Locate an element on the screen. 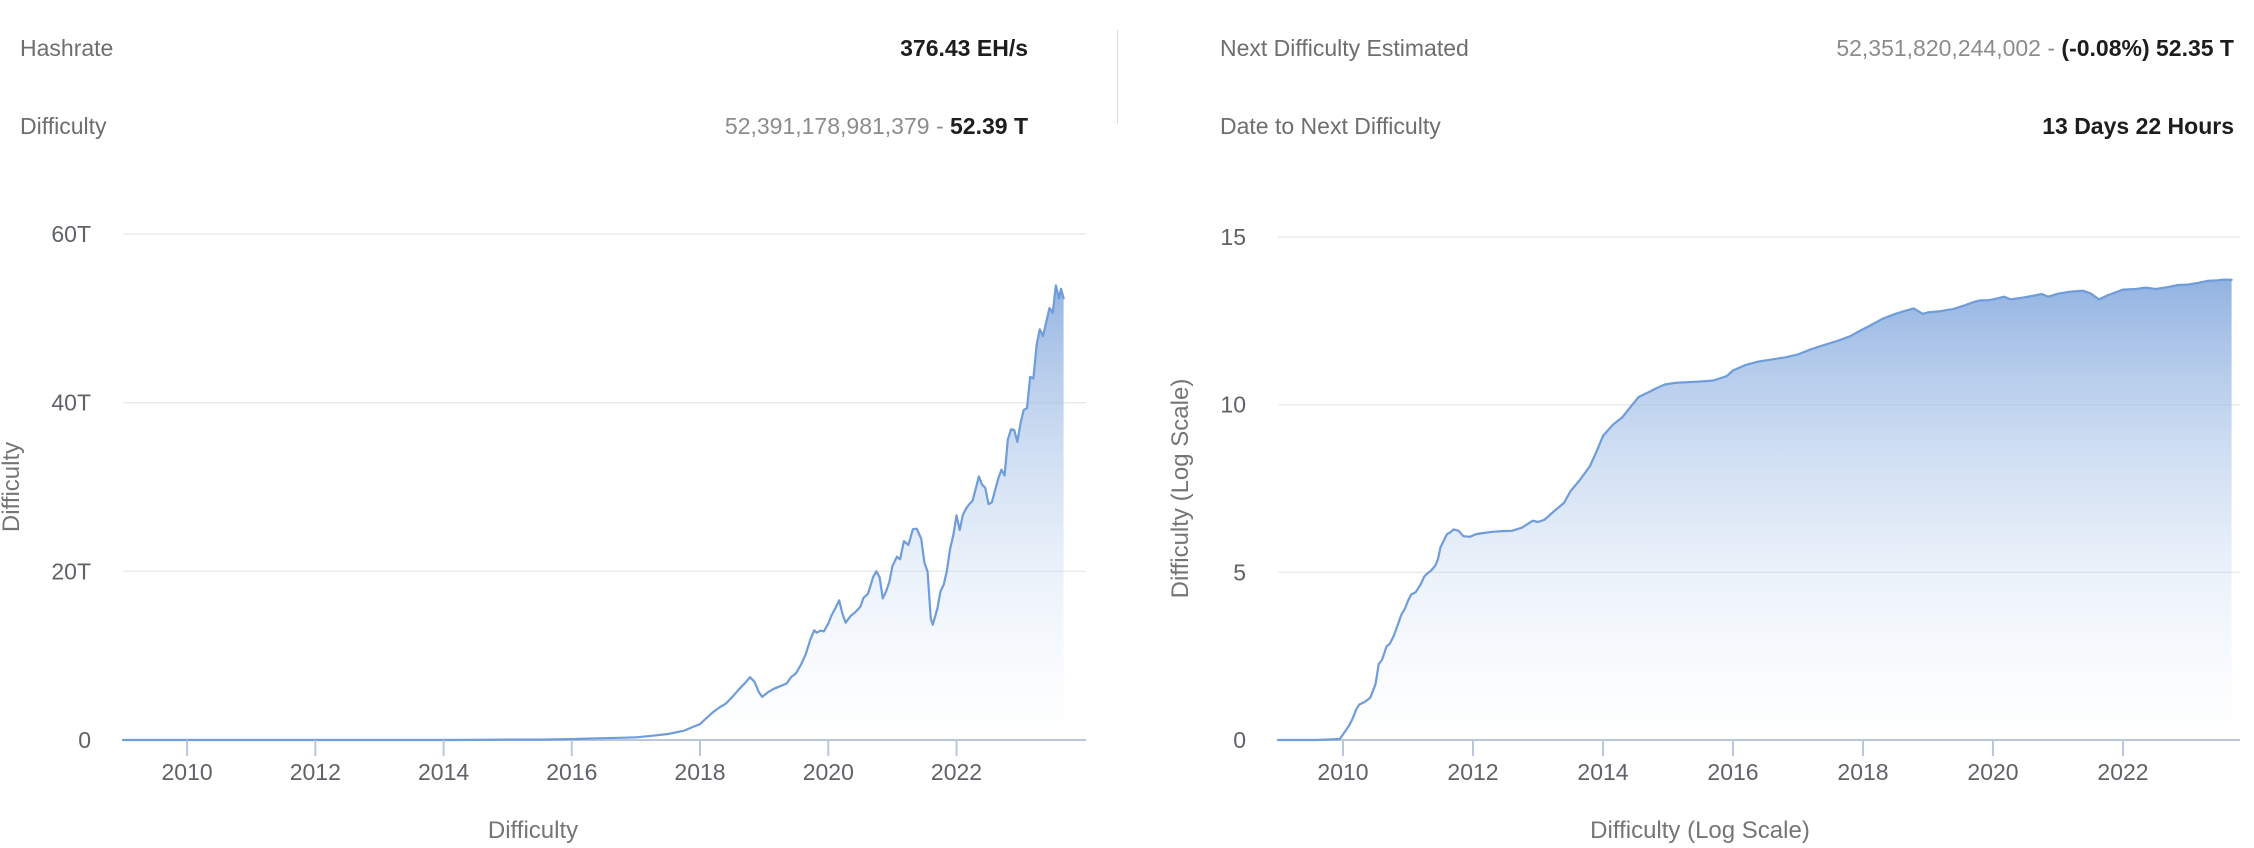 This screenshot has width=2254, height=848. difficulty-label: Difficulty is located at coordinates (63, 126).